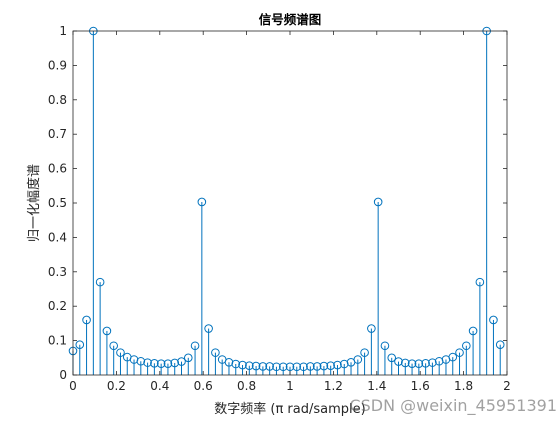 The image size is (560, 424). What do you see at coordinates (453, 406) in the screenshot?
I see `watermark: CSDN @weixin_45951391` at bounding box center [453, 406].